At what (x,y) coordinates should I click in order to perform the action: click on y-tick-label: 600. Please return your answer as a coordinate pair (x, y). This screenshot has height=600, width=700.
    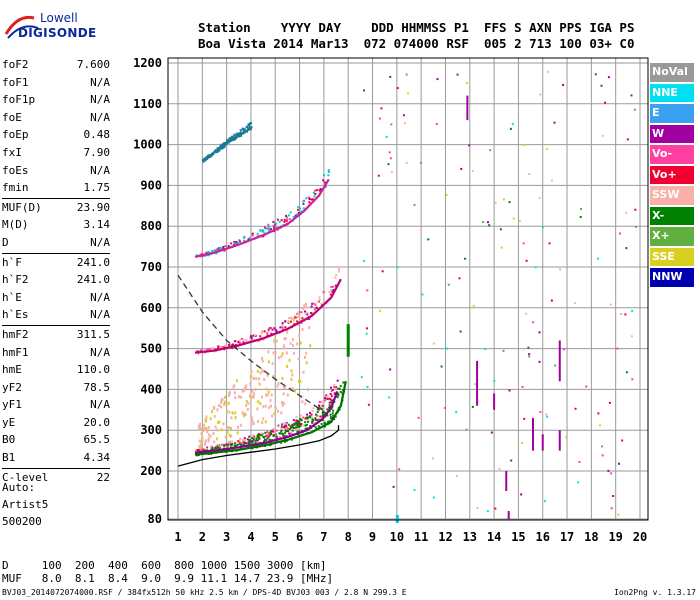
    Looking at the image, I should click on (151, 308).